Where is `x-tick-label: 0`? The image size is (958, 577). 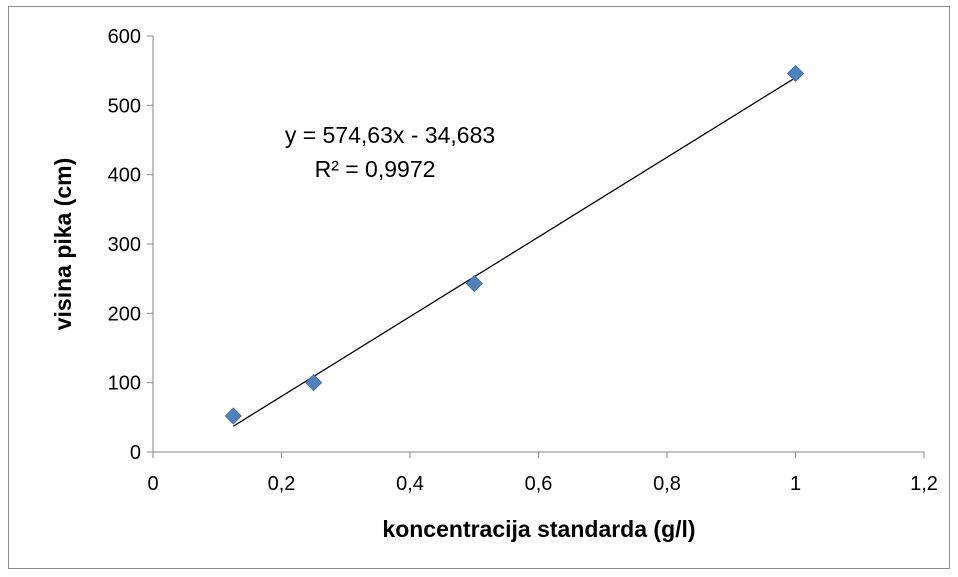
x-tick-label: 0 is located at coordinates (152, 484).